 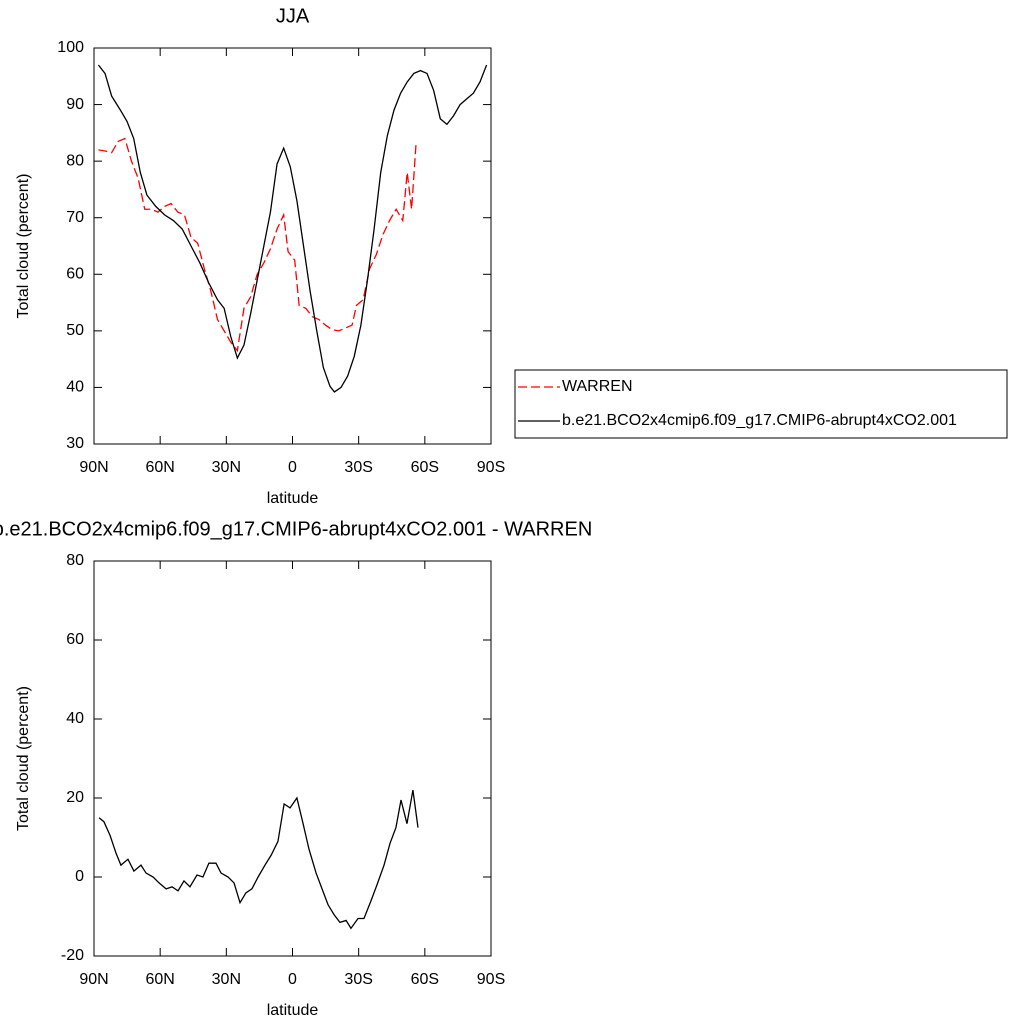 I want to click on legend-label: WARREN, so click(x=597, y=386).